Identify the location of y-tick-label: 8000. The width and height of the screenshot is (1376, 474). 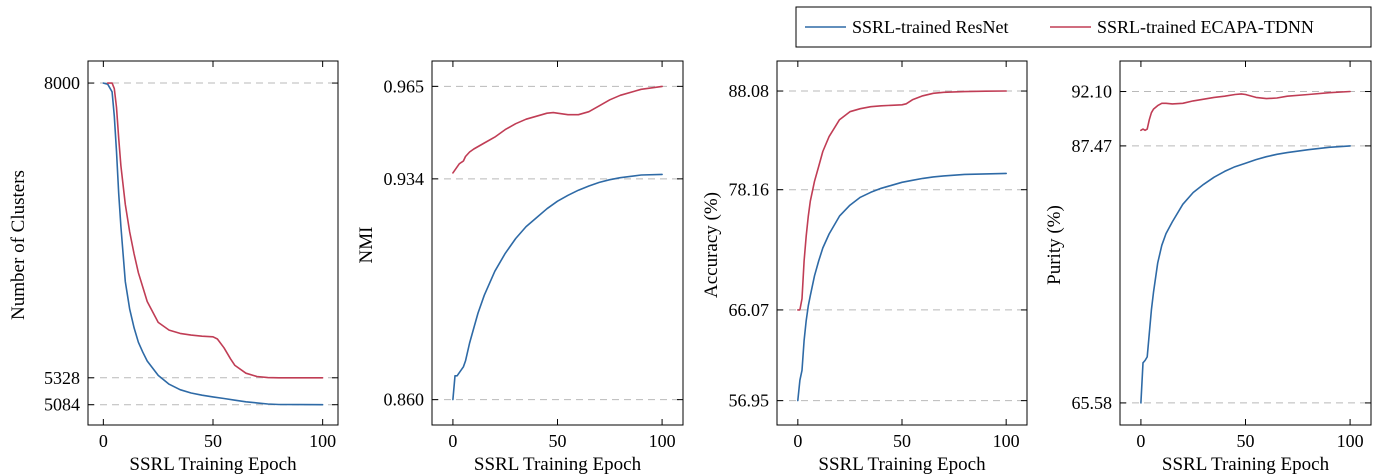
(62, 83).